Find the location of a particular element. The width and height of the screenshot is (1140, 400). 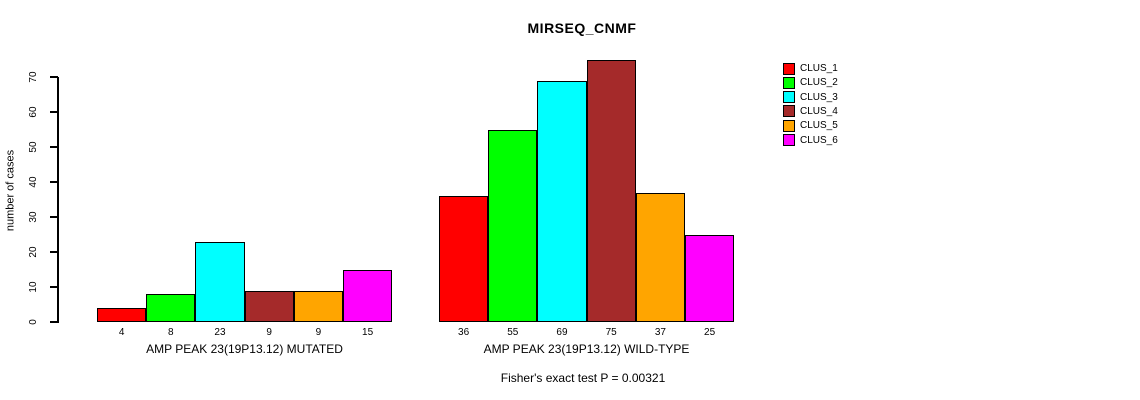

legend-item: CLUS_5 is located at coordinates (810, 125).